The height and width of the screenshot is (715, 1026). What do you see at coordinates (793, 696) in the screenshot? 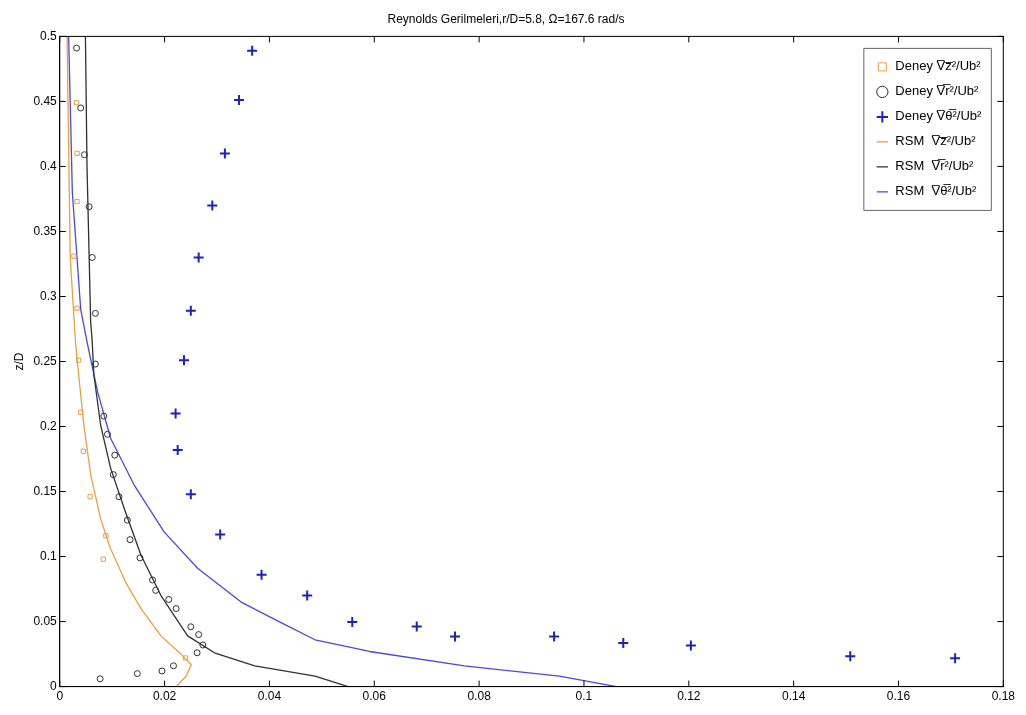
I see `x-tick-label: 0.14` at bounding box center [793, 696].